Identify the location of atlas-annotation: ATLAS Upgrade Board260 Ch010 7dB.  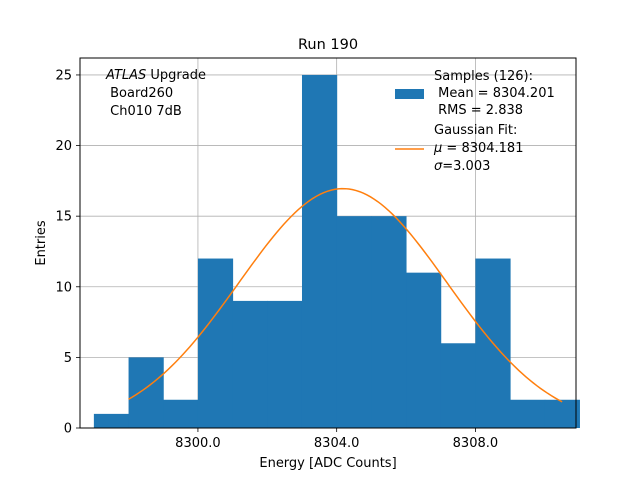
(155, 93).